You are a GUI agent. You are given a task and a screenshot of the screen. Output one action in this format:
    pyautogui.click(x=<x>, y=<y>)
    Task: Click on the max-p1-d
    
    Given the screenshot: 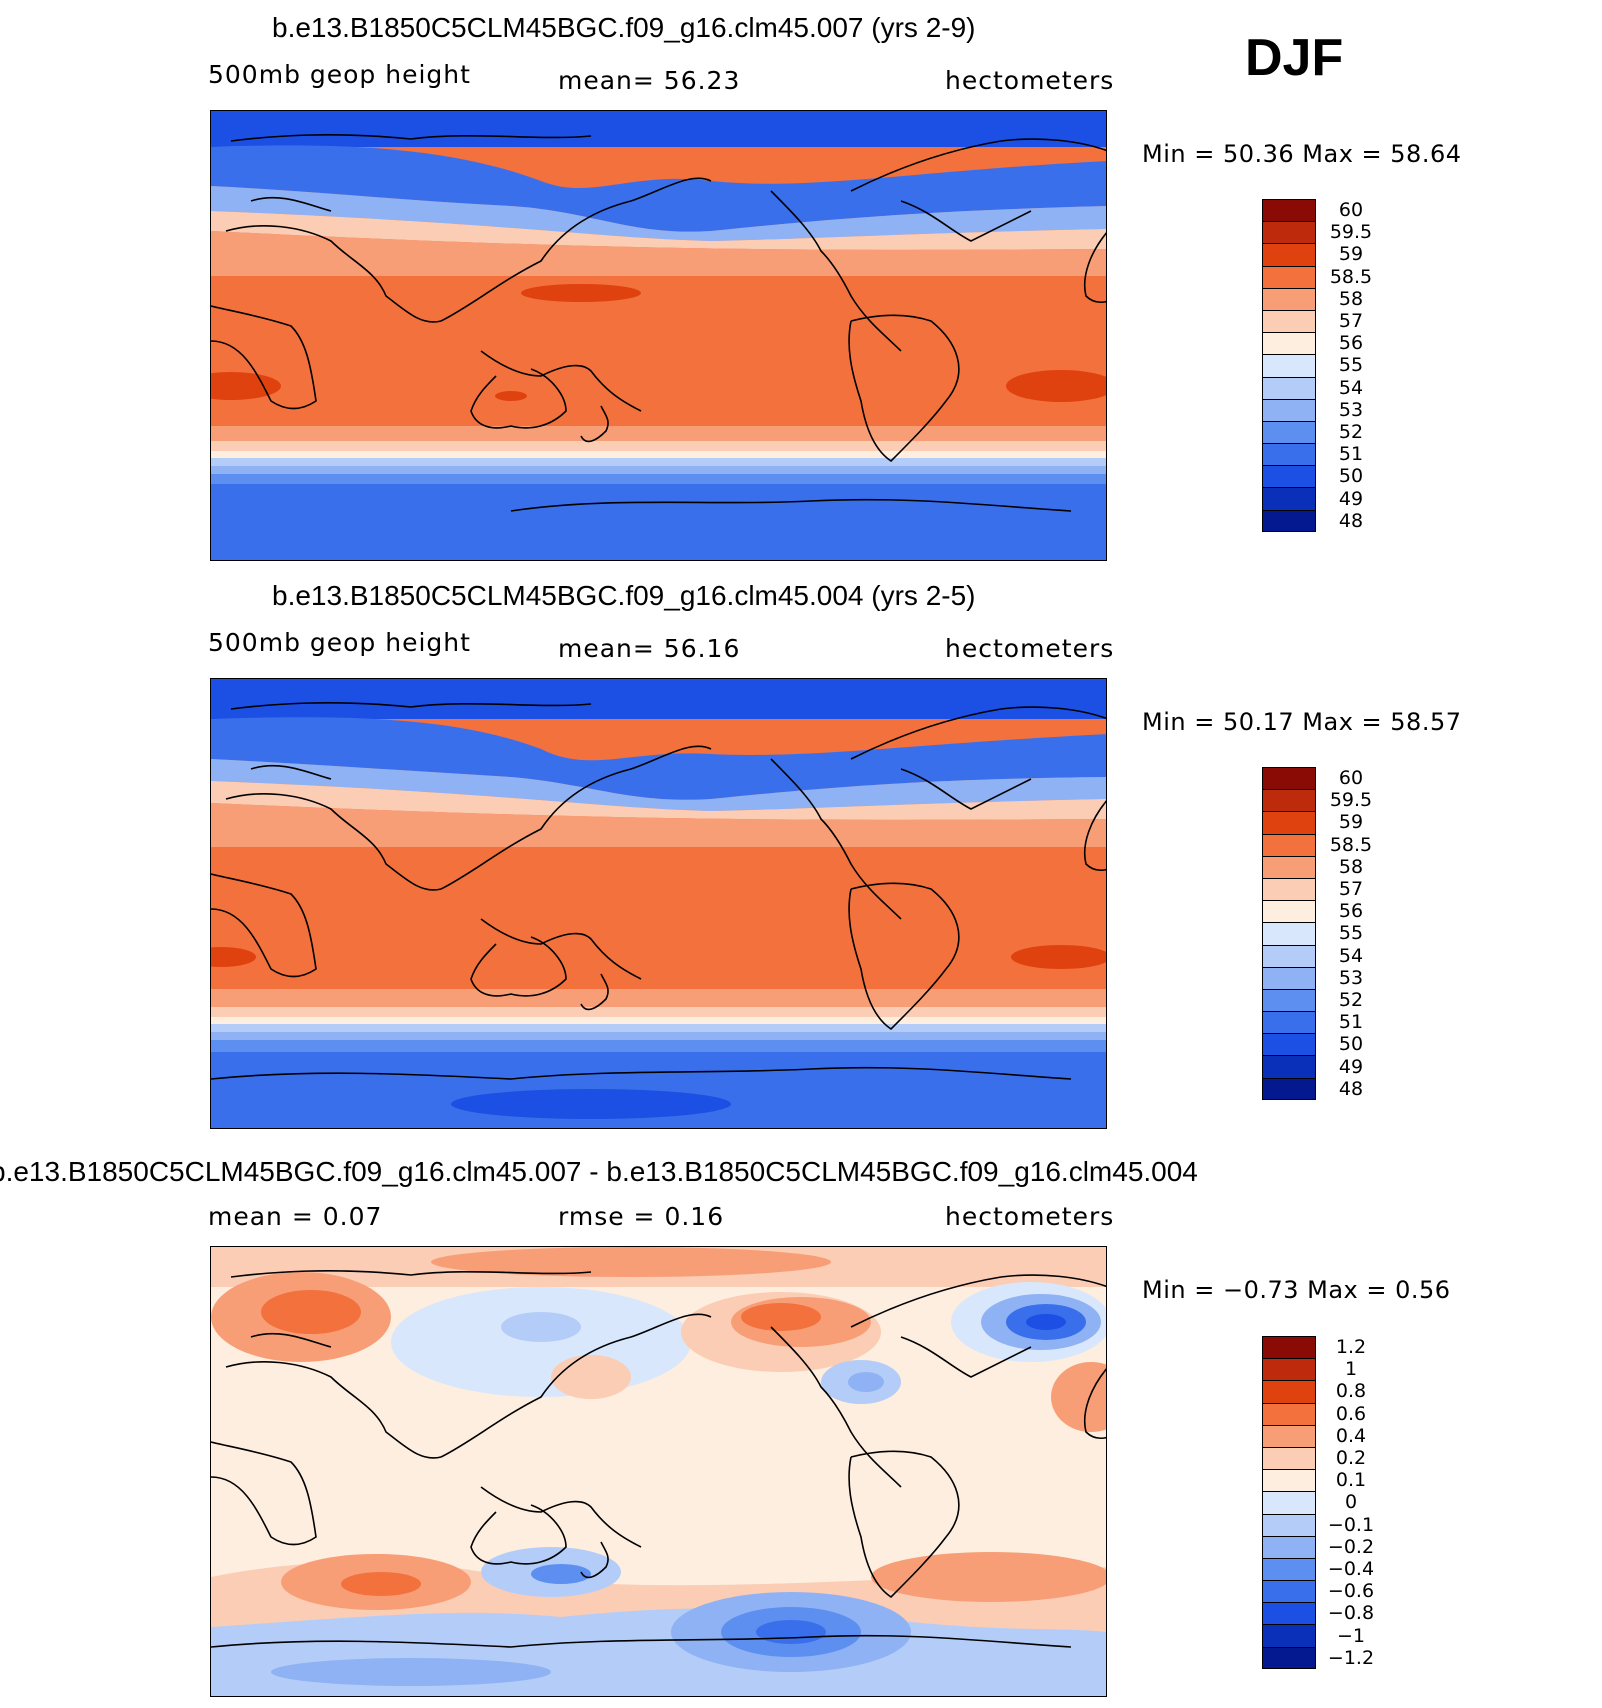 What is the action you would take?
    pyautogui.click(x=511, y=396)
    